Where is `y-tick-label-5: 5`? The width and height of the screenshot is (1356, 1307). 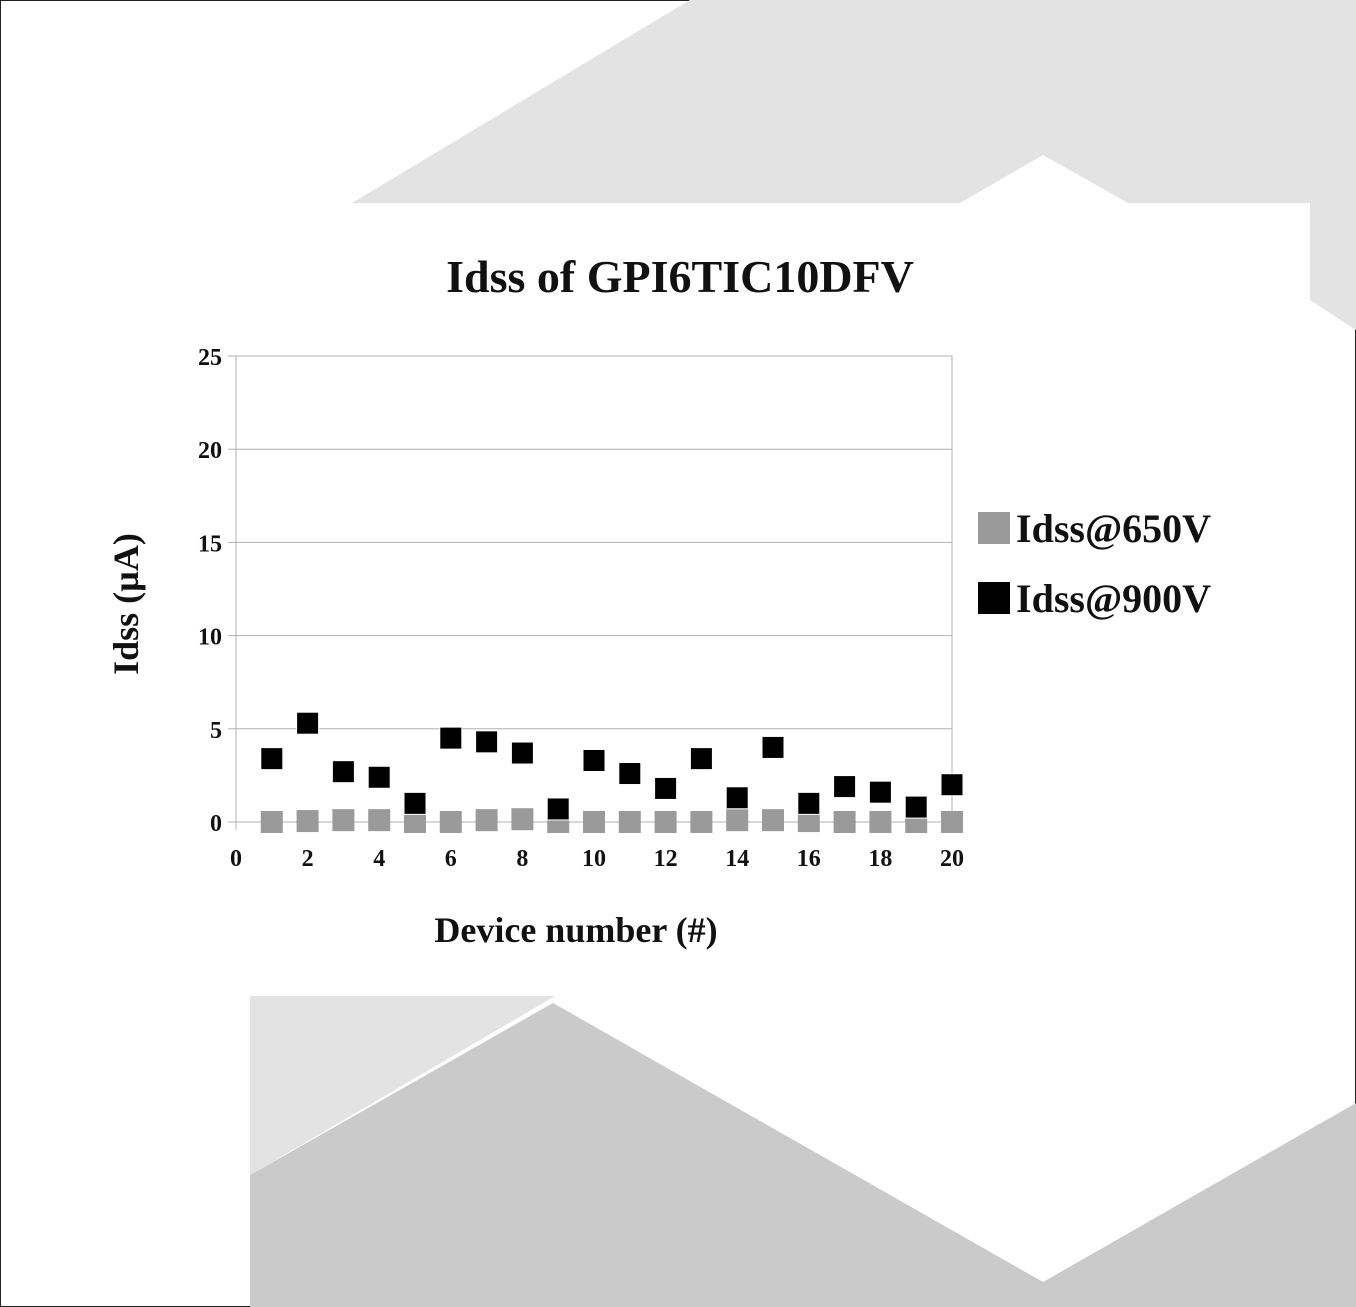
y-tick-label-5: 5 is located at coordinates (216, 731).